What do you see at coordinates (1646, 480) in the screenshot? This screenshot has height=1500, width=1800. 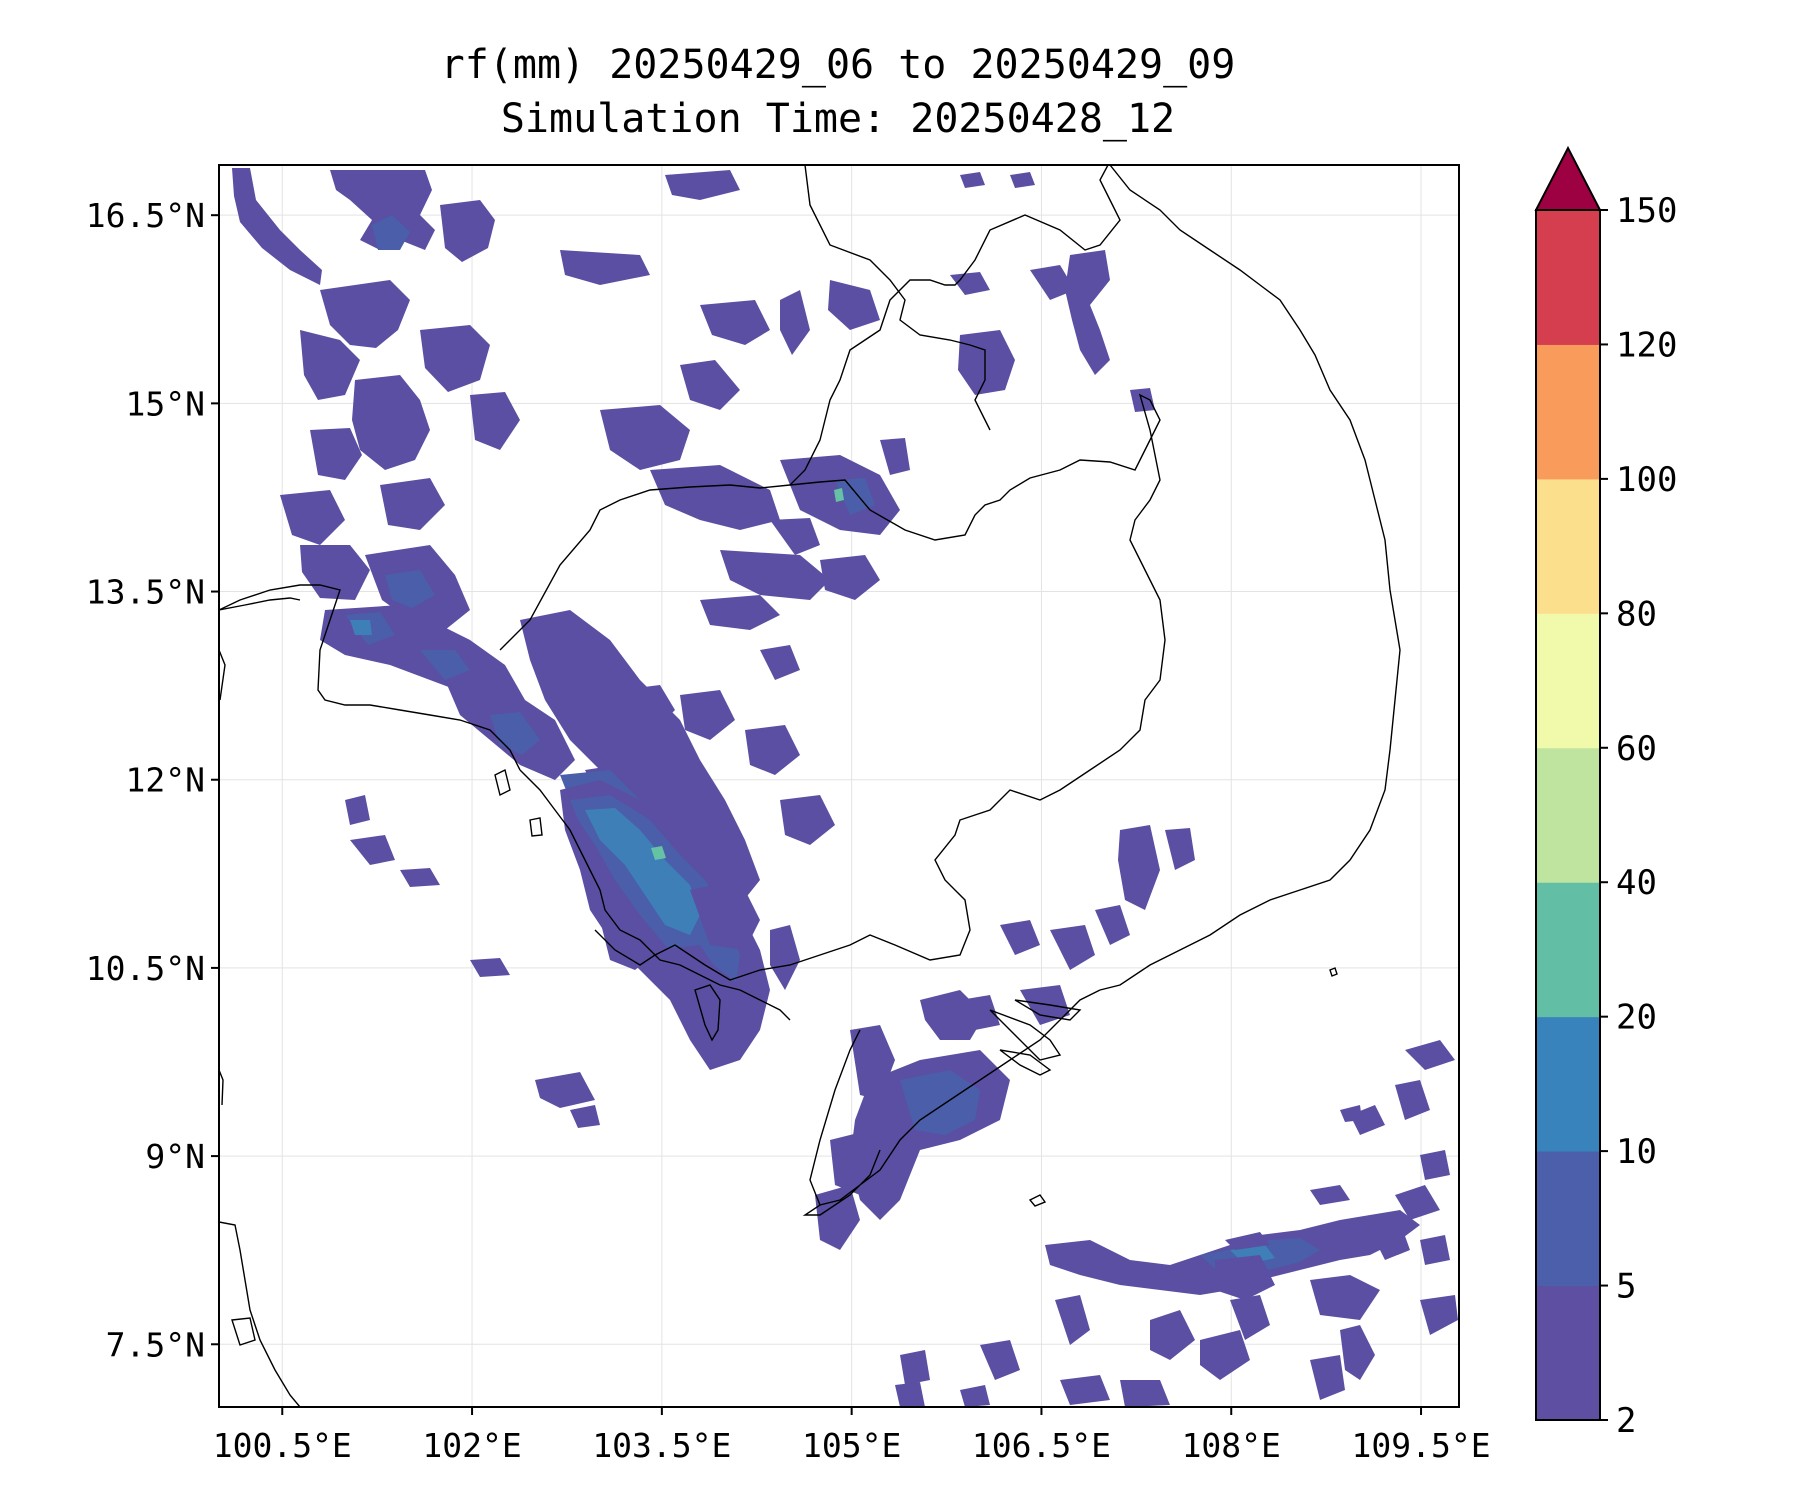 I see `colorbar-label: 100` at bounding box center [1646, 480].